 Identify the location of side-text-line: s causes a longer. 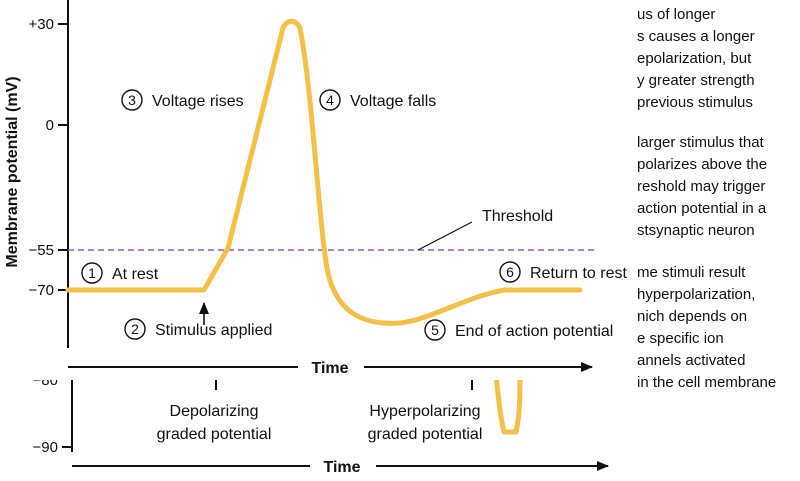
(696, 36).